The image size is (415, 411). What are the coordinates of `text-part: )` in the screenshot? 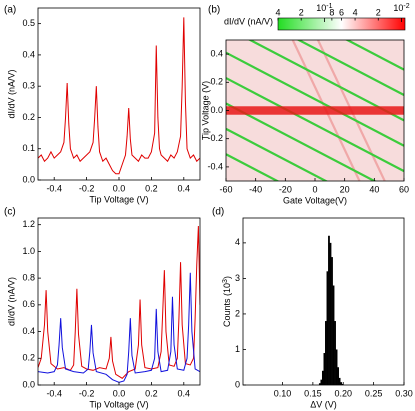 It's located at (227, 277).